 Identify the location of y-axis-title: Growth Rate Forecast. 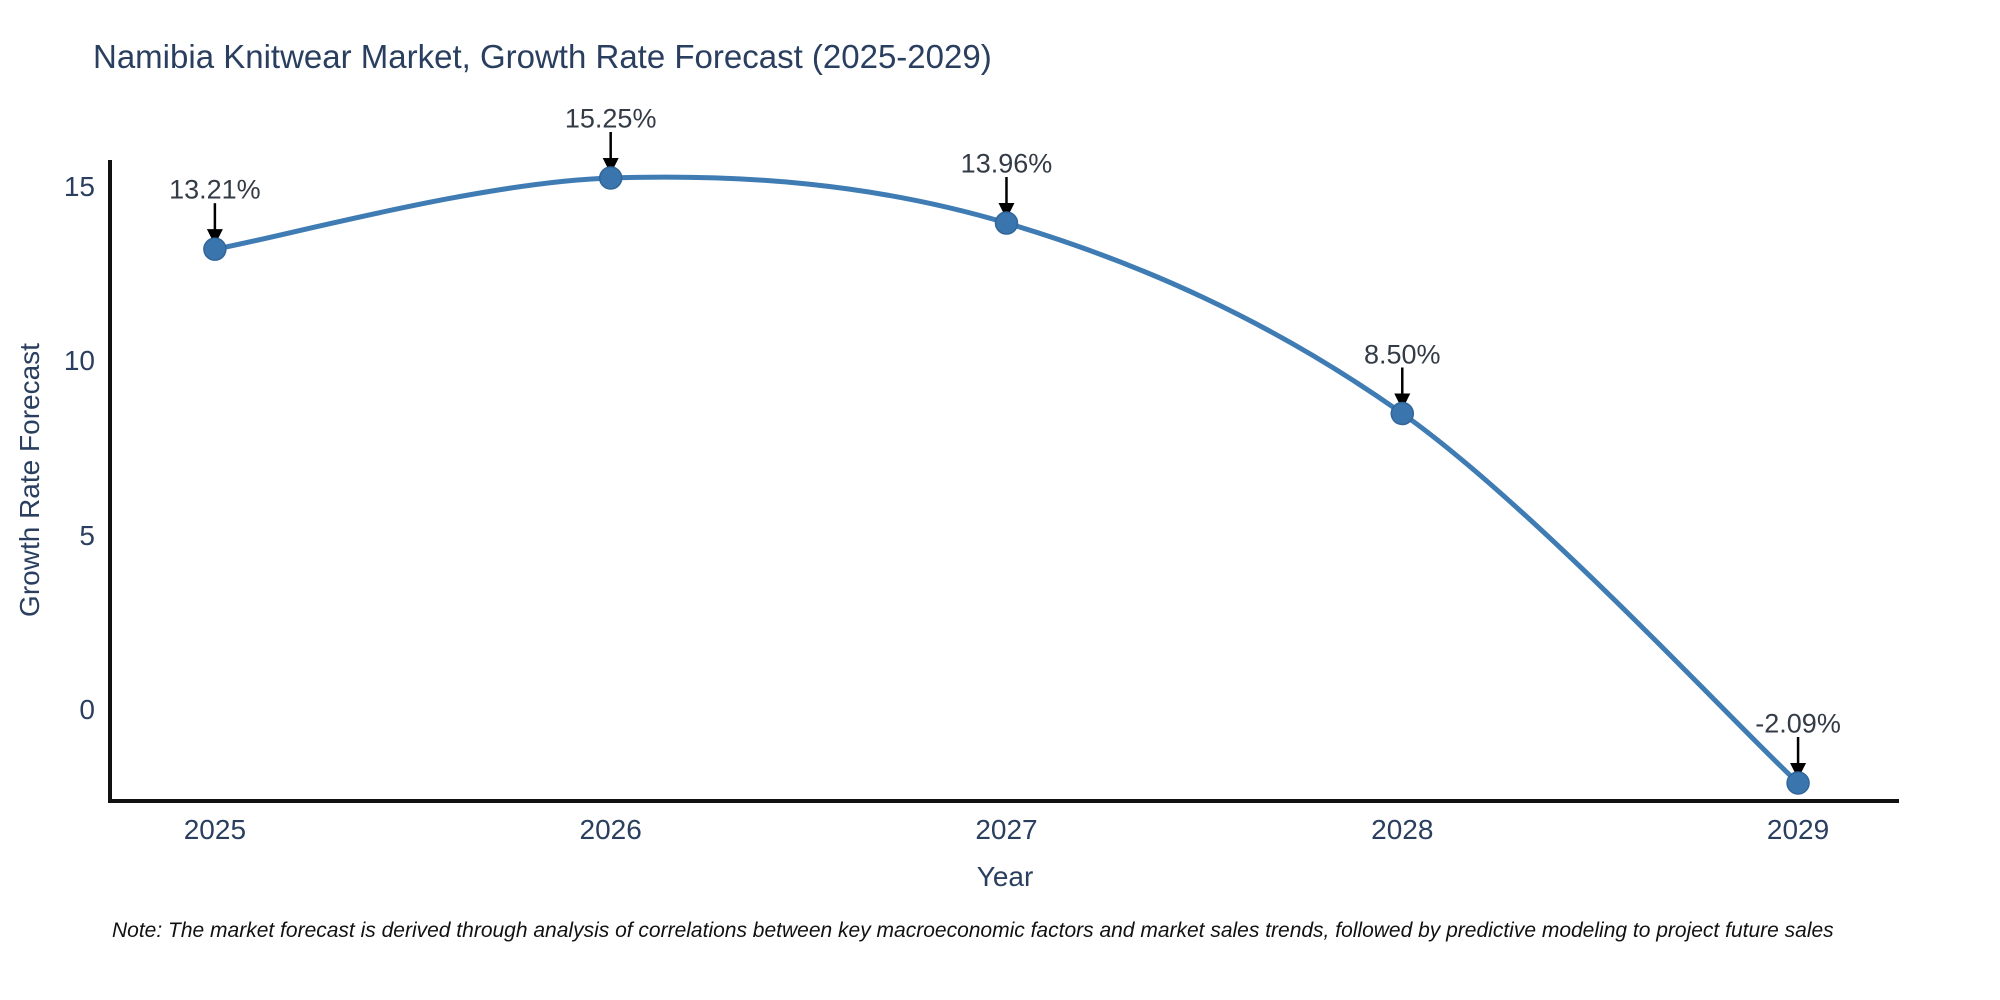
(29, 480).